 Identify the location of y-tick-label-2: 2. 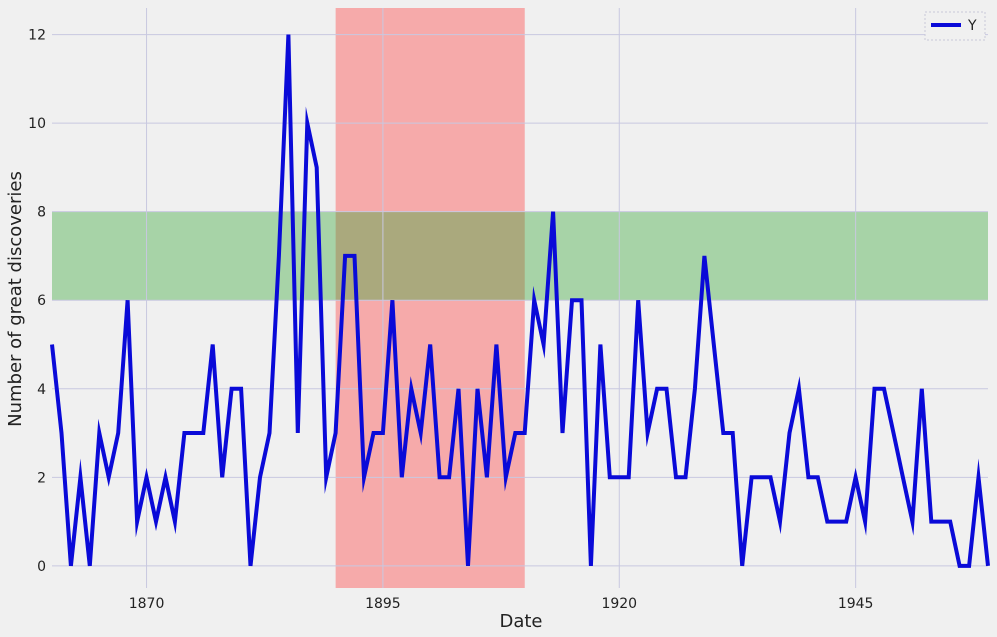
(41, 478).